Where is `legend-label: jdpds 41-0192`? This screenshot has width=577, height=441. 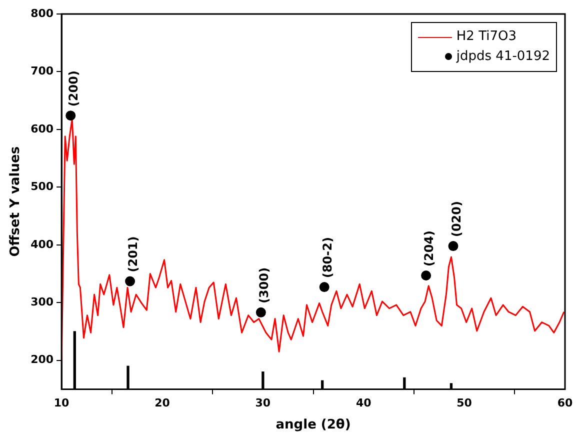 legend-label: jdpds 41-0192 is located at coordinates (503, 57).